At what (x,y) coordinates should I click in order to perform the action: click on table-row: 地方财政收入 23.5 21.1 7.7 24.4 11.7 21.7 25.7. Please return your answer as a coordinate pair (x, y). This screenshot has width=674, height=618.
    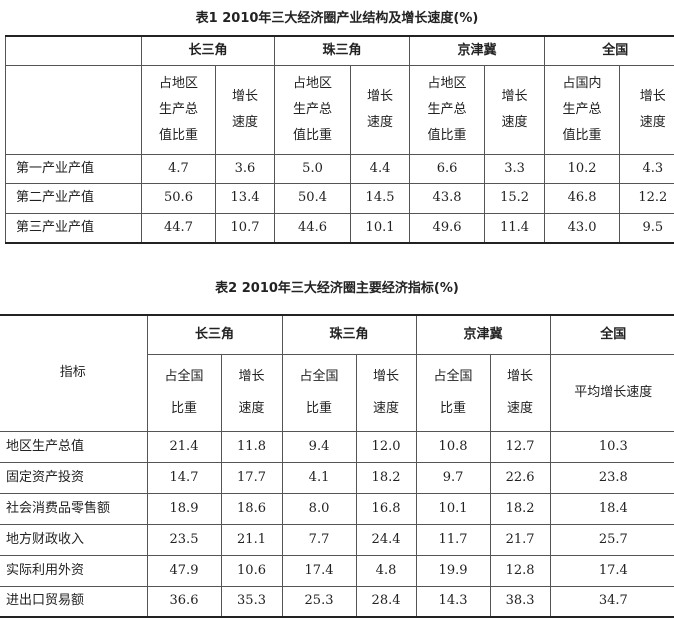
    Looking at the image, I should click on (337, 539).